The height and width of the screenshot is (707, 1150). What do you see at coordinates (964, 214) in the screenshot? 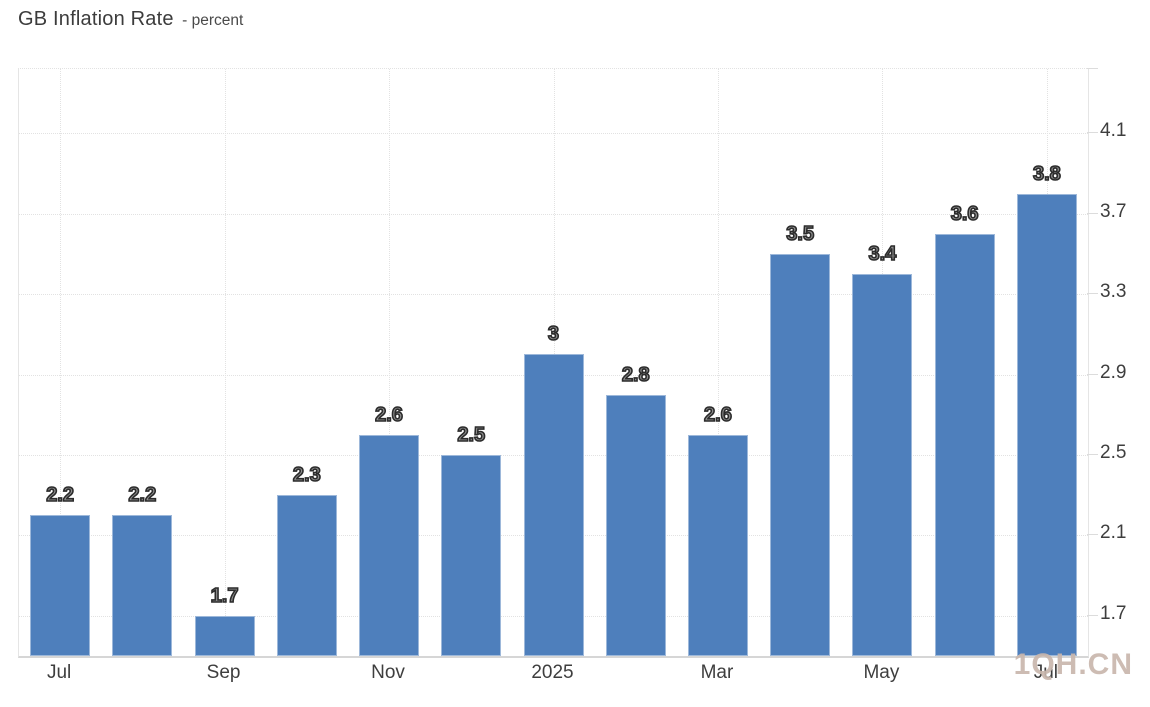
I see `bar-value-label: 3.6` at bounding box center [964, 214].